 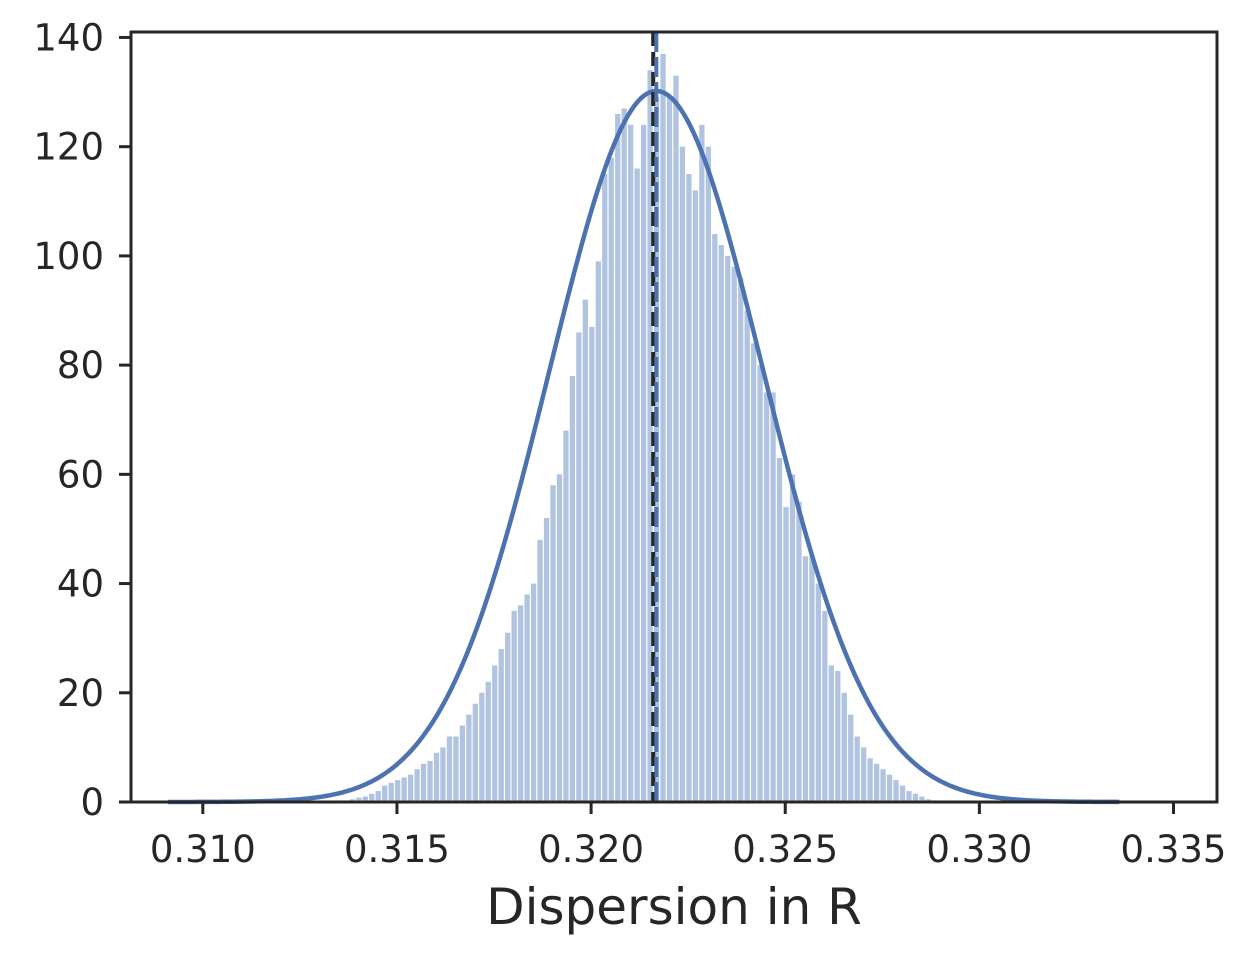 What do you see at coordinates (979, 849) in the screenshot?
I see `x-tick-label: 0.330` at bounding box center [979, 849].